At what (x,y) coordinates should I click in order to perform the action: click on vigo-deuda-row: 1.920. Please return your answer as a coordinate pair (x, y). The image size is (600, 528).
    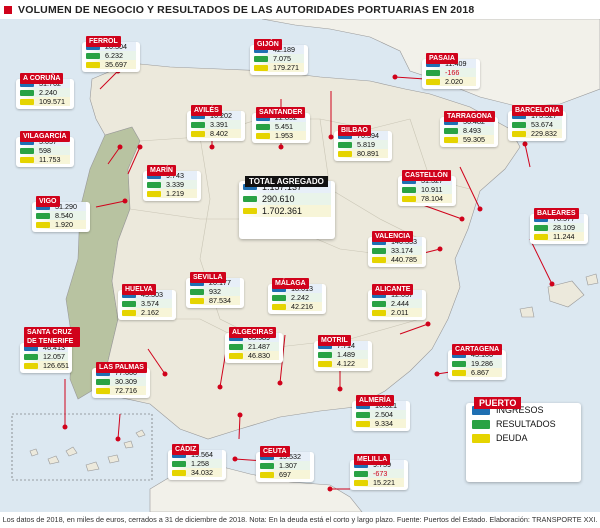
    Looking at the image, I should click on (61, 224).